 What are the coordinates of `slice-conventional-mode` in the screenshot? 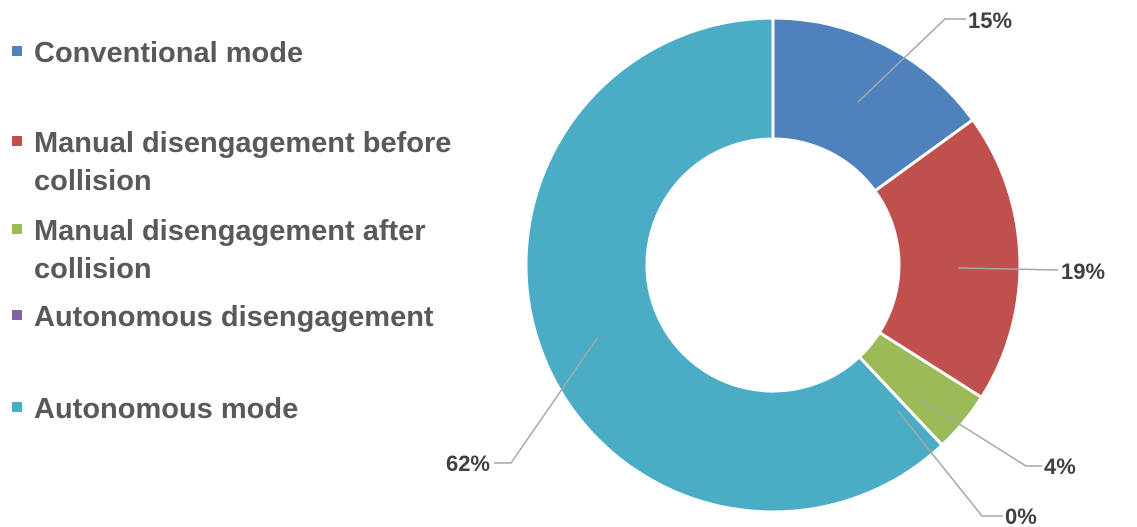 It's located at (873, 105).